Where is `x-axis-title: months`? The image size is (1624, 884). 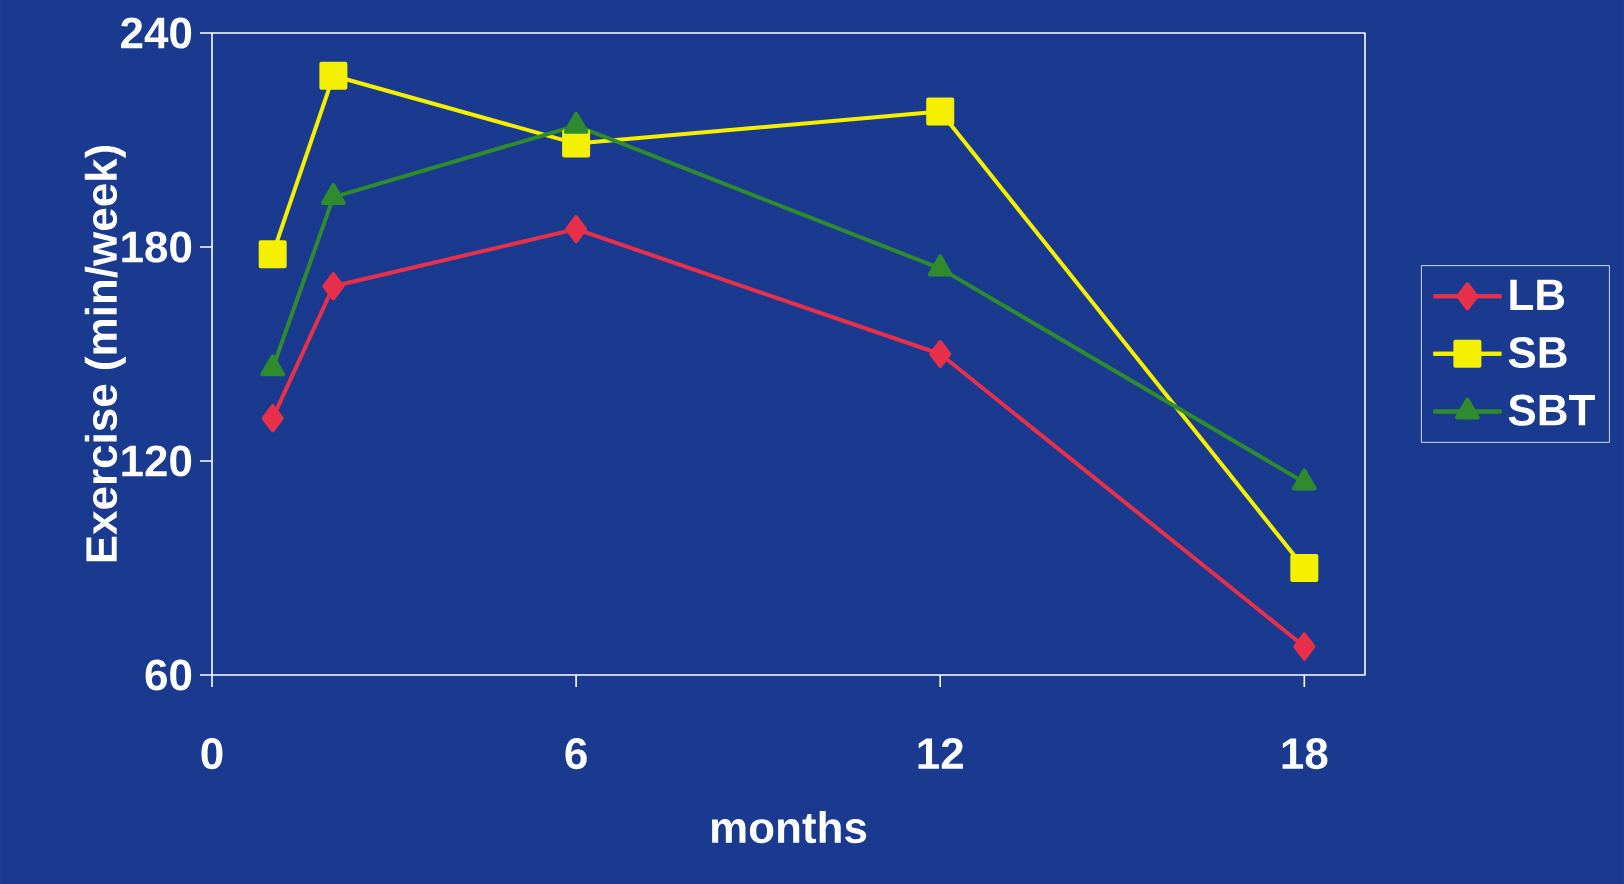 x-axis-title: months is located at coordinates (789, 827).